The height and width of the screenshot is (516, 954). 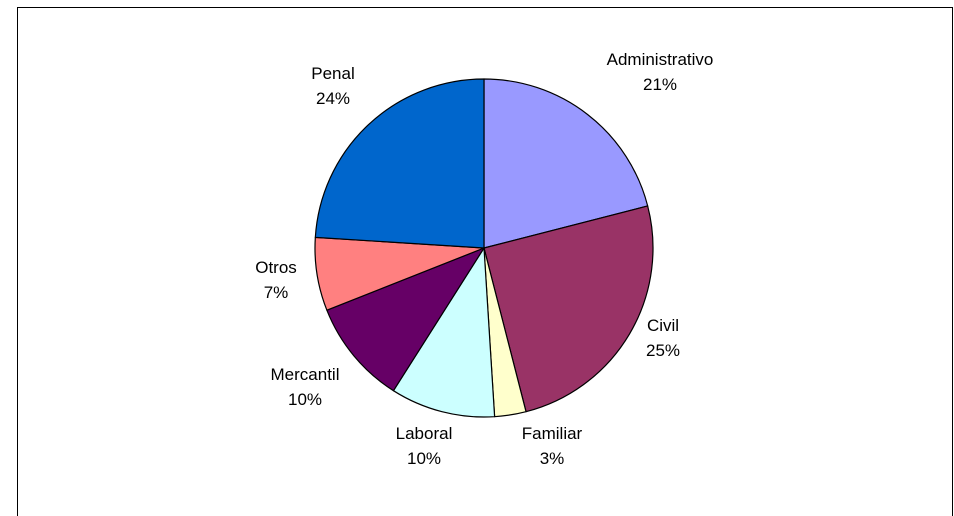 What do you see at coordinates (333, 98) in the screenshot?
I see `slice-value-penal: 24%` at bounding box center [333, 98].